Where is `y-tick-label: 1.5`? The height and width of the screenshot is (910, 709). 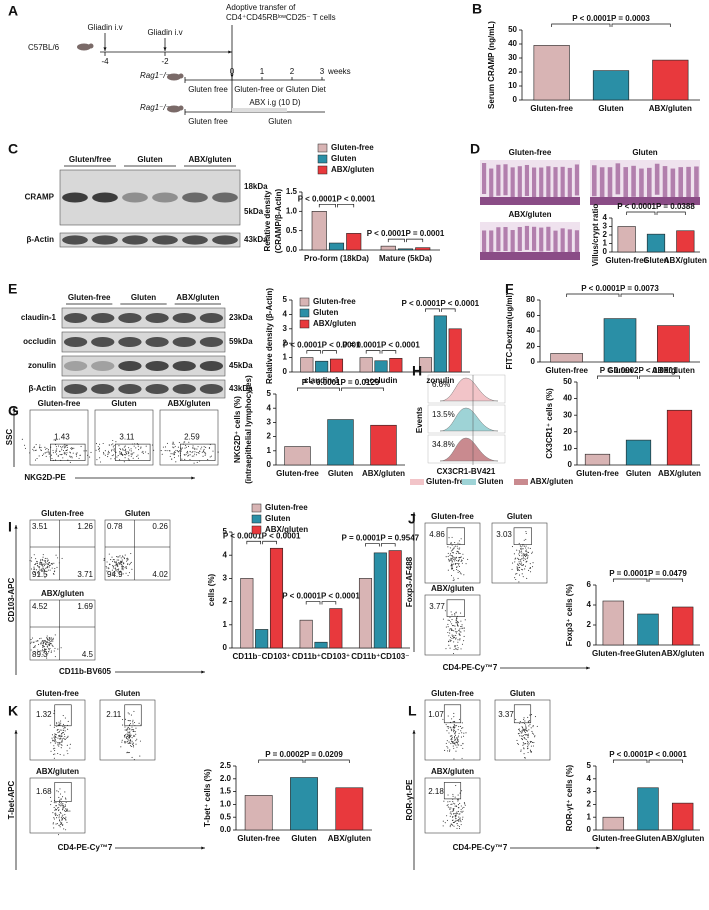 y-tick-label: 1.5 is located at coordinates (226, 791).